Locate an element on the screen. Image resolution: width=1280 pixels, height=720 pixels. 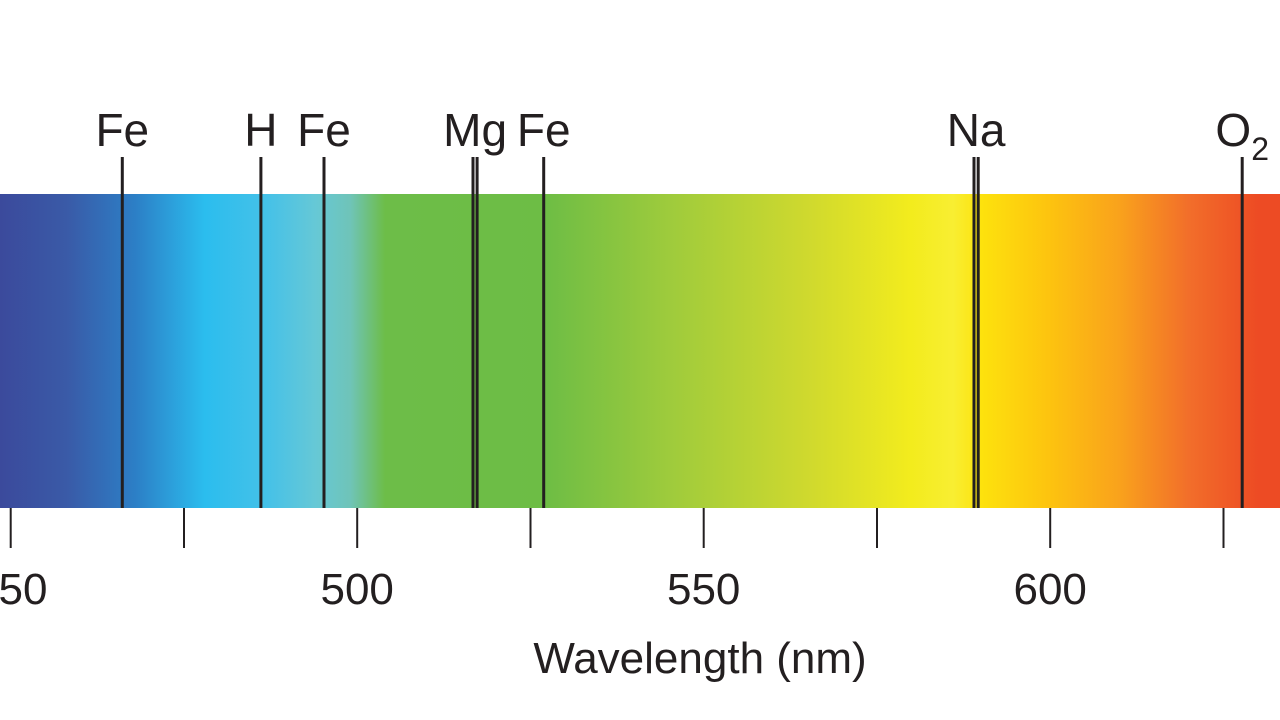
tick-label: 600 is located at coordinates (1049, 589).